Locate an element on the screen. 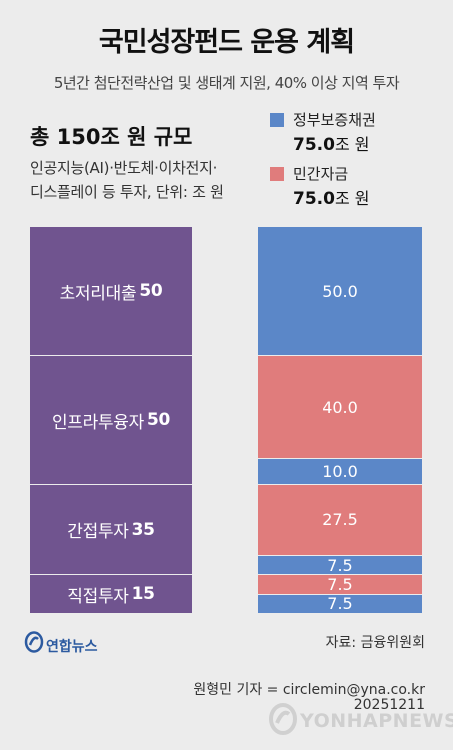  legend-value-private-number: 75.0 is located at coordinates (314, 199).